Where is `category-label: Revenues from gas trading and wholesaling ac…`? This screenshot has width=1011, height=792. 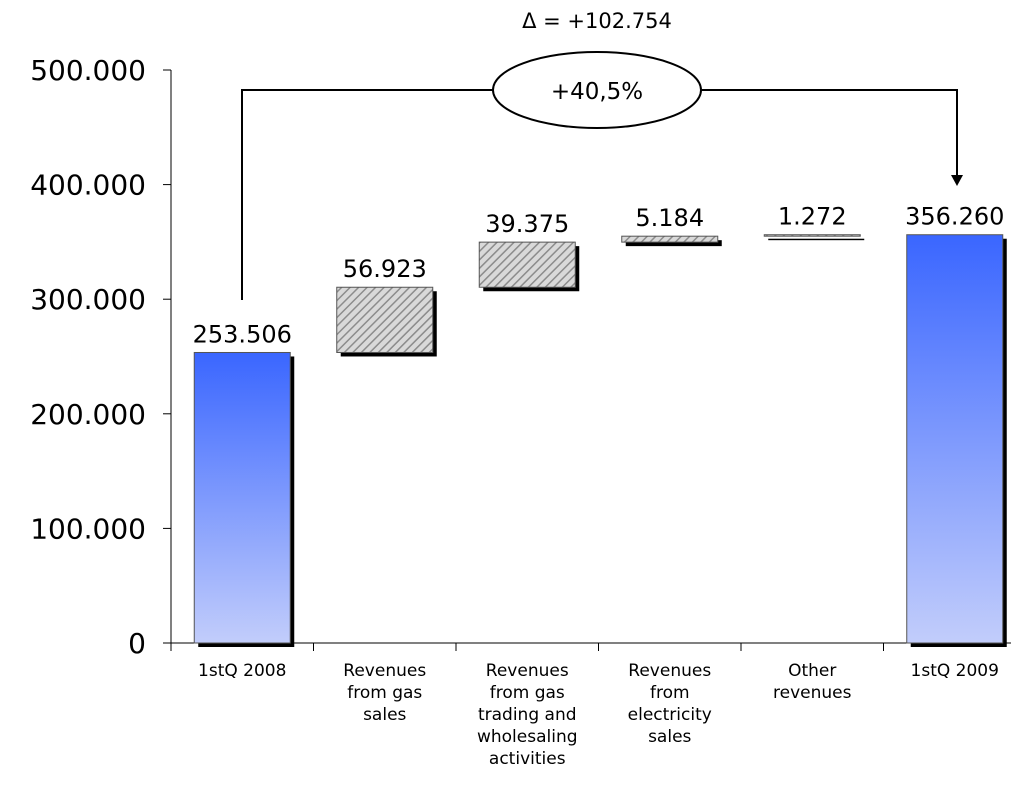 category-label: Revenues from gas trading and wholesaling ac… is located at coordinates (527, 715).